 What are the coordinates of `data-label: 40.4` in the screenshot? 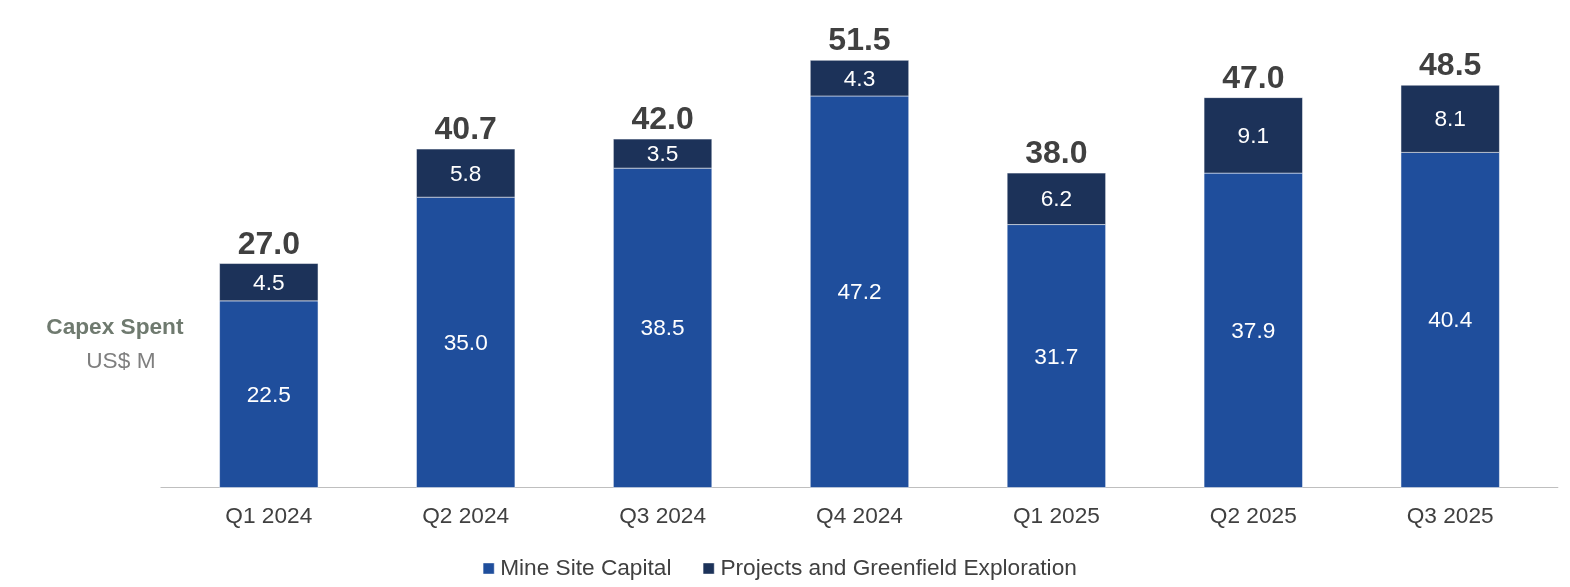 It's located at (1450, 319).